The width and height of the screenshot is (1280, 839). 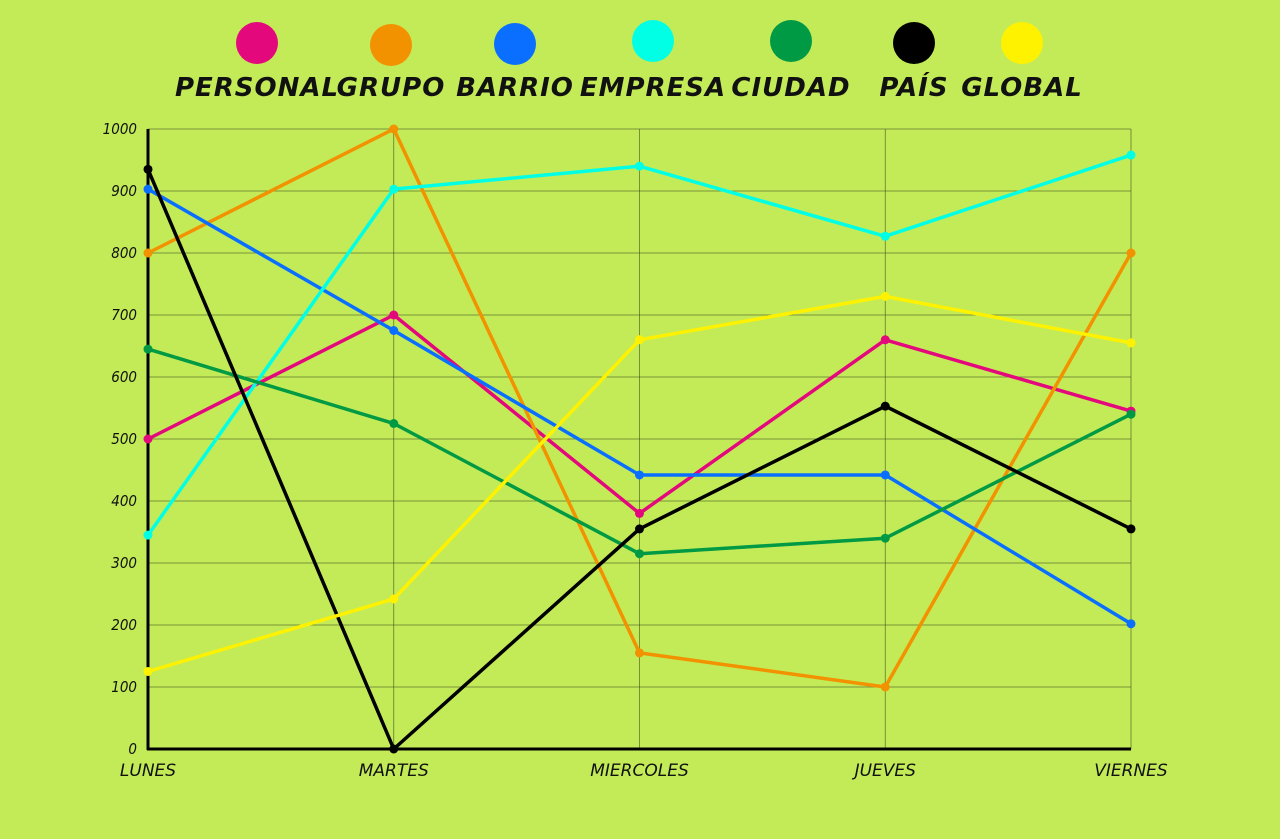 What do you see at coordinates (639, 513) in the screenshot?
I see `data-point-personal-miercoles` at bounding box center [639, 513].